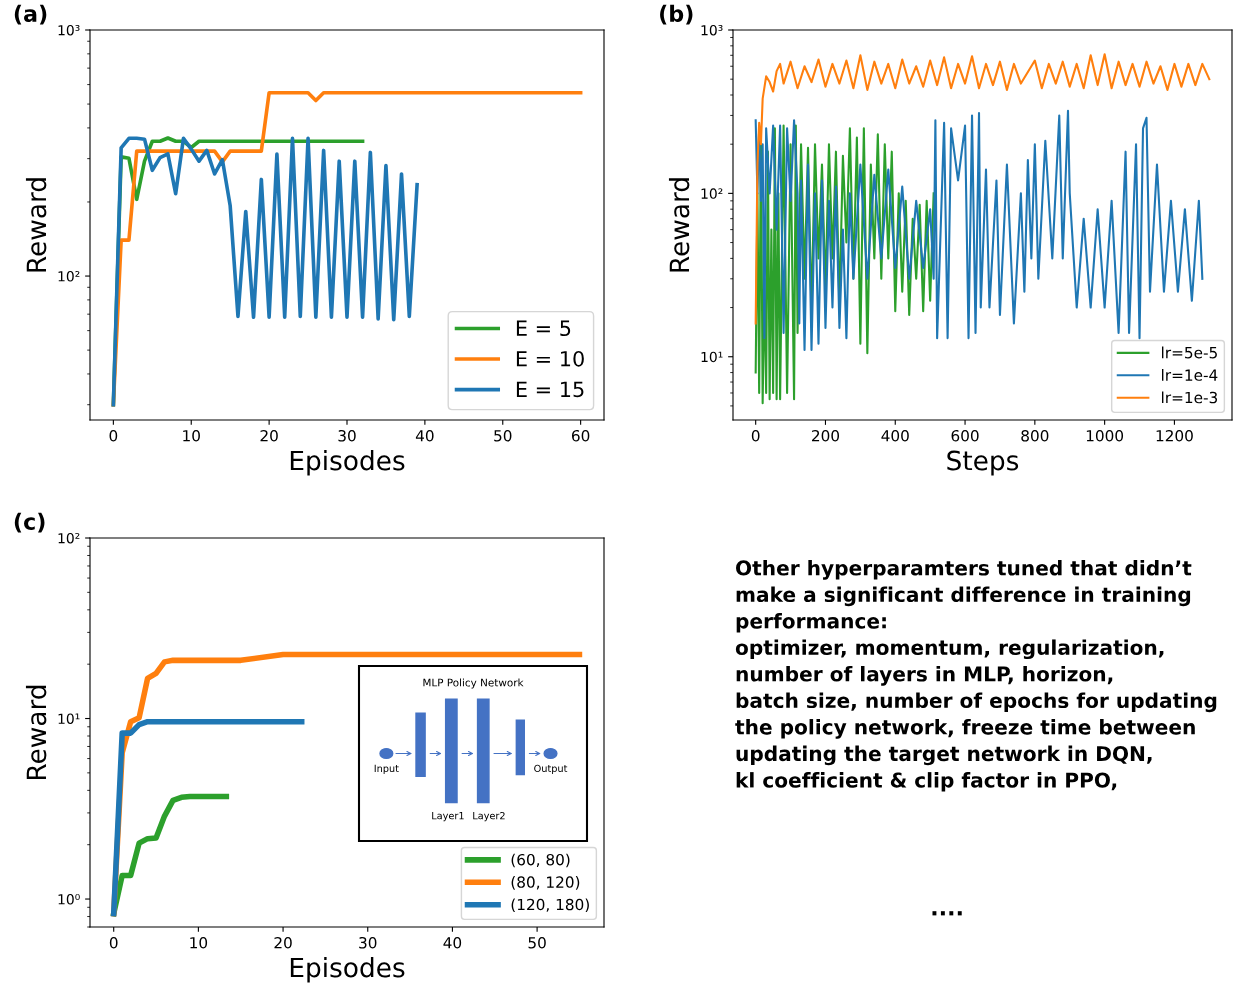 The width and height of the screenshot is (1242, 984). I want to click on text: Other hyperparamters tuned that didn’t make a significant difference in training performance: optimizer, momentum, regularization, number of layers in MLP, horizon, batch size, number of epochs for updating the policy network, freeze time between updating the target network in DQN, kl coefficient & clip factor in PPO,, so click(976, 676).